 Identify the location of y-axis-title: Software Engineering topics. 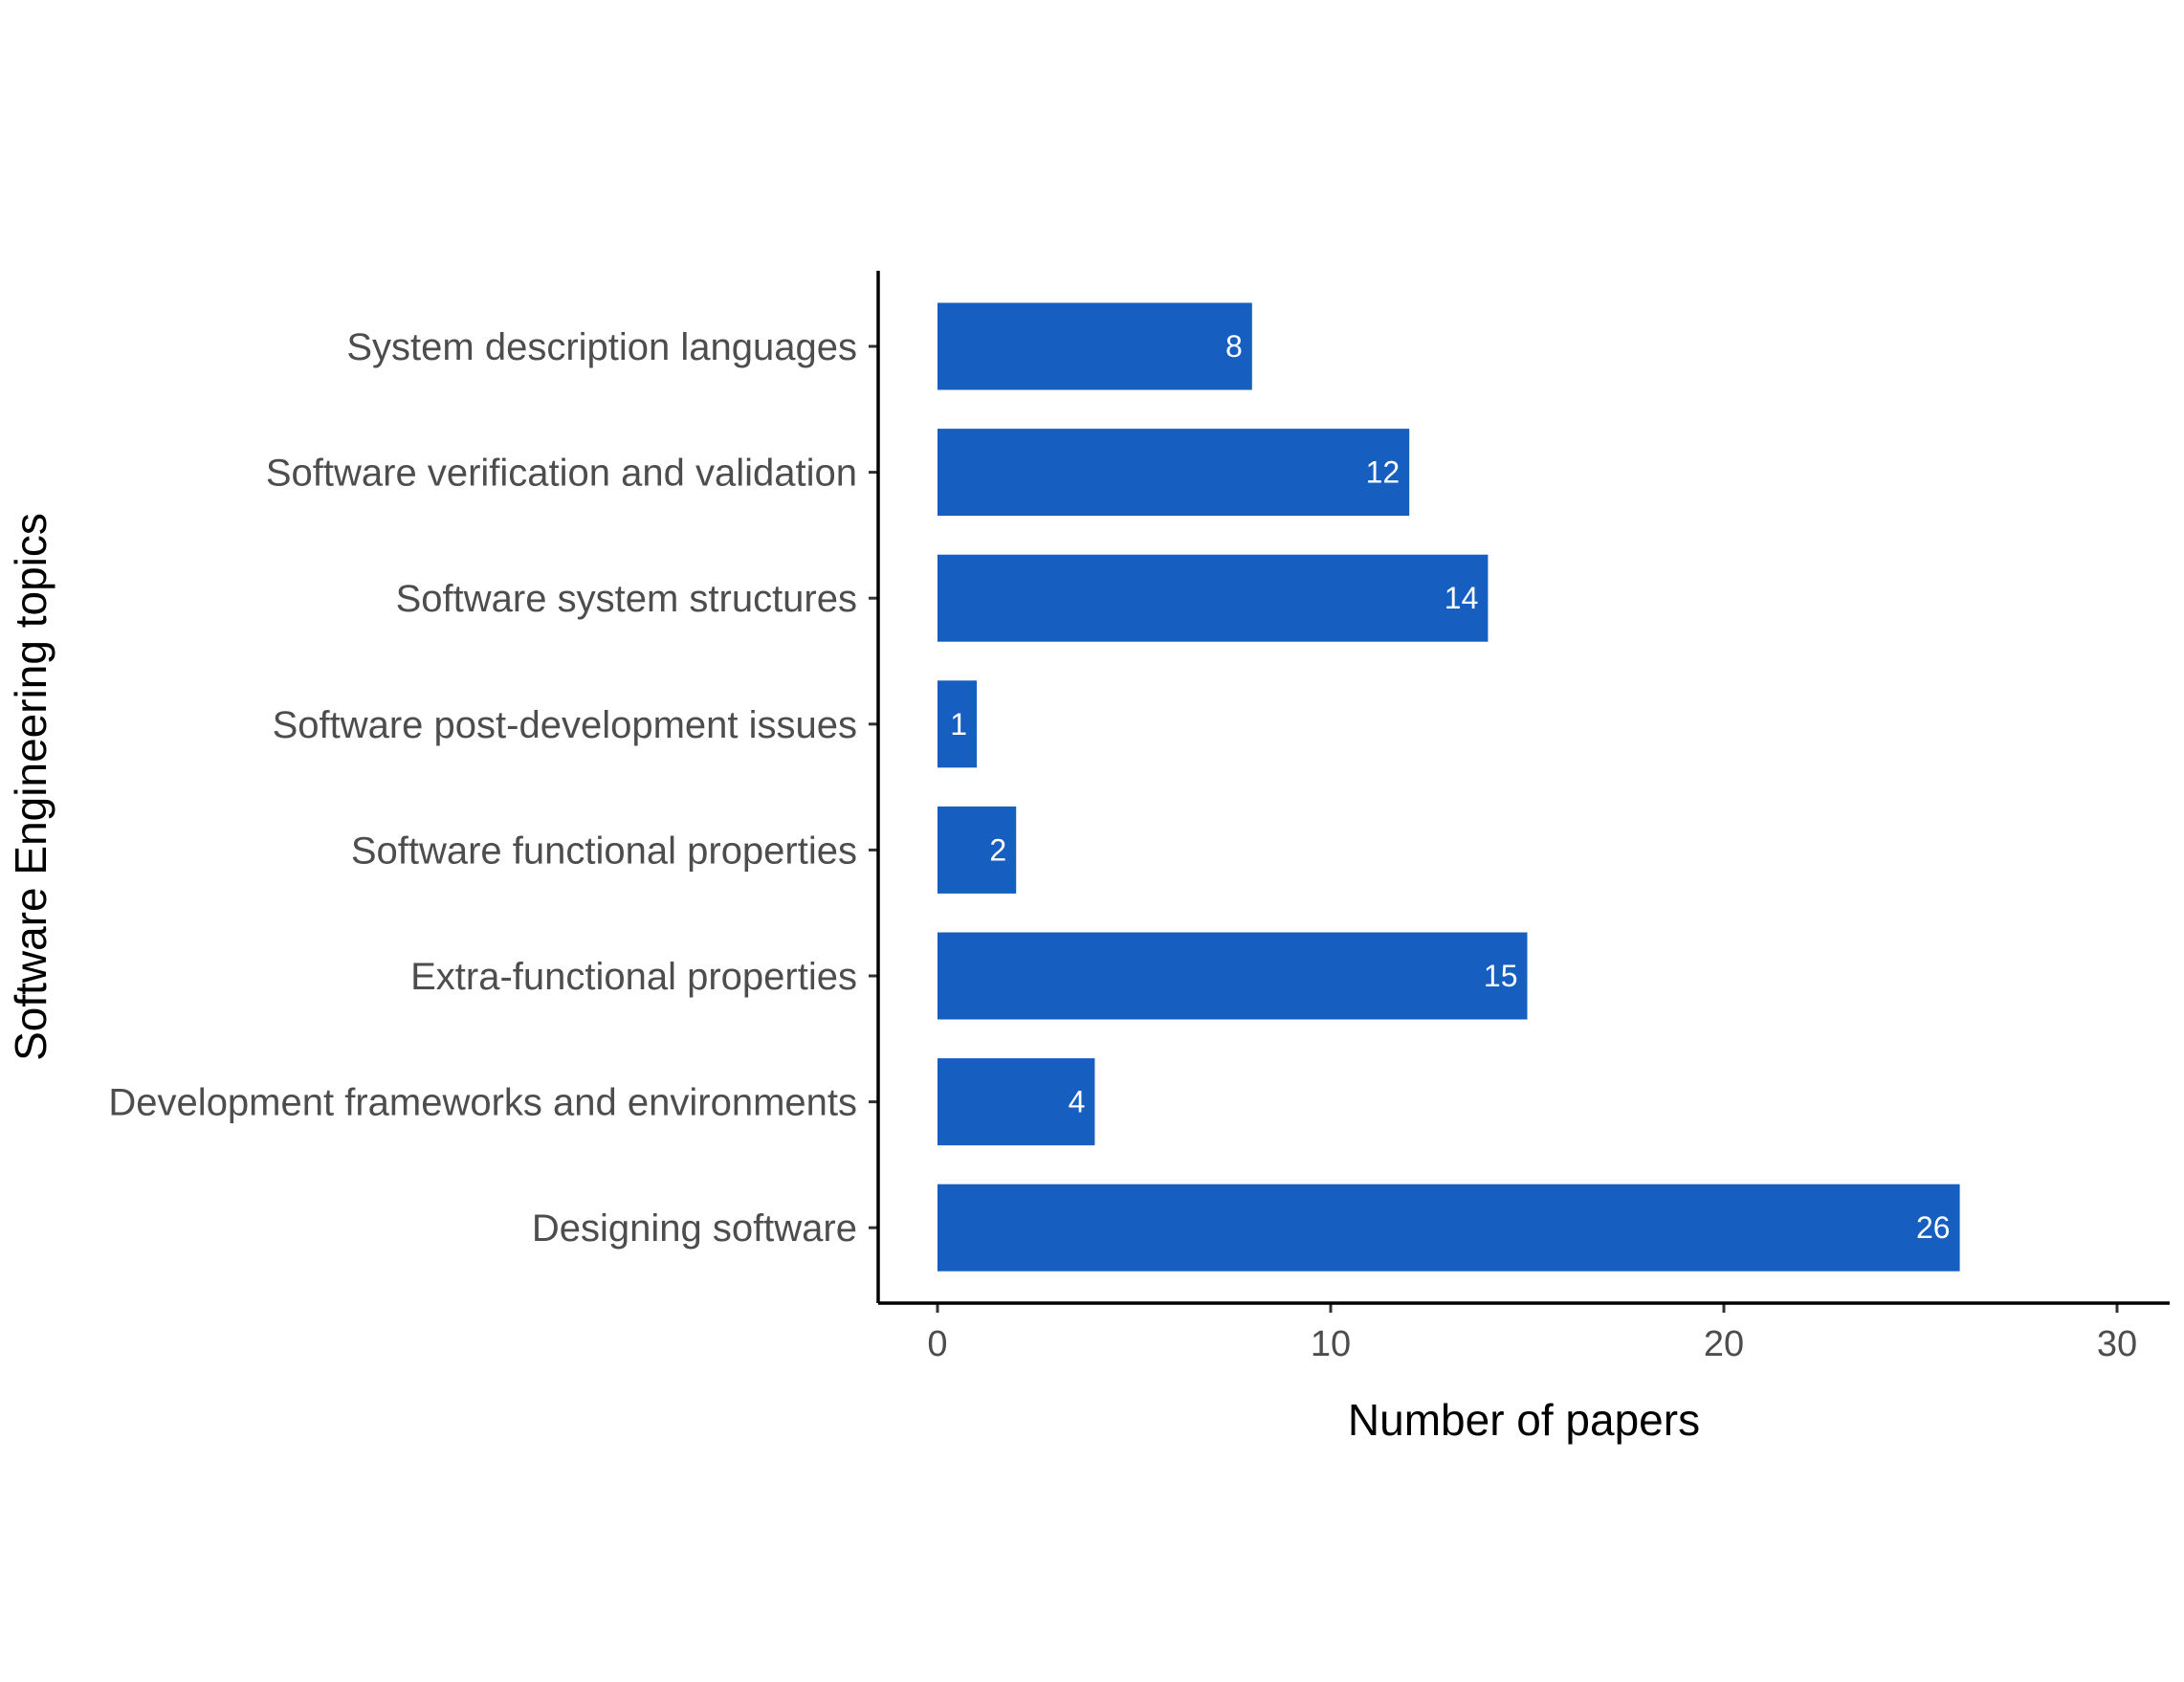
(30, 787).